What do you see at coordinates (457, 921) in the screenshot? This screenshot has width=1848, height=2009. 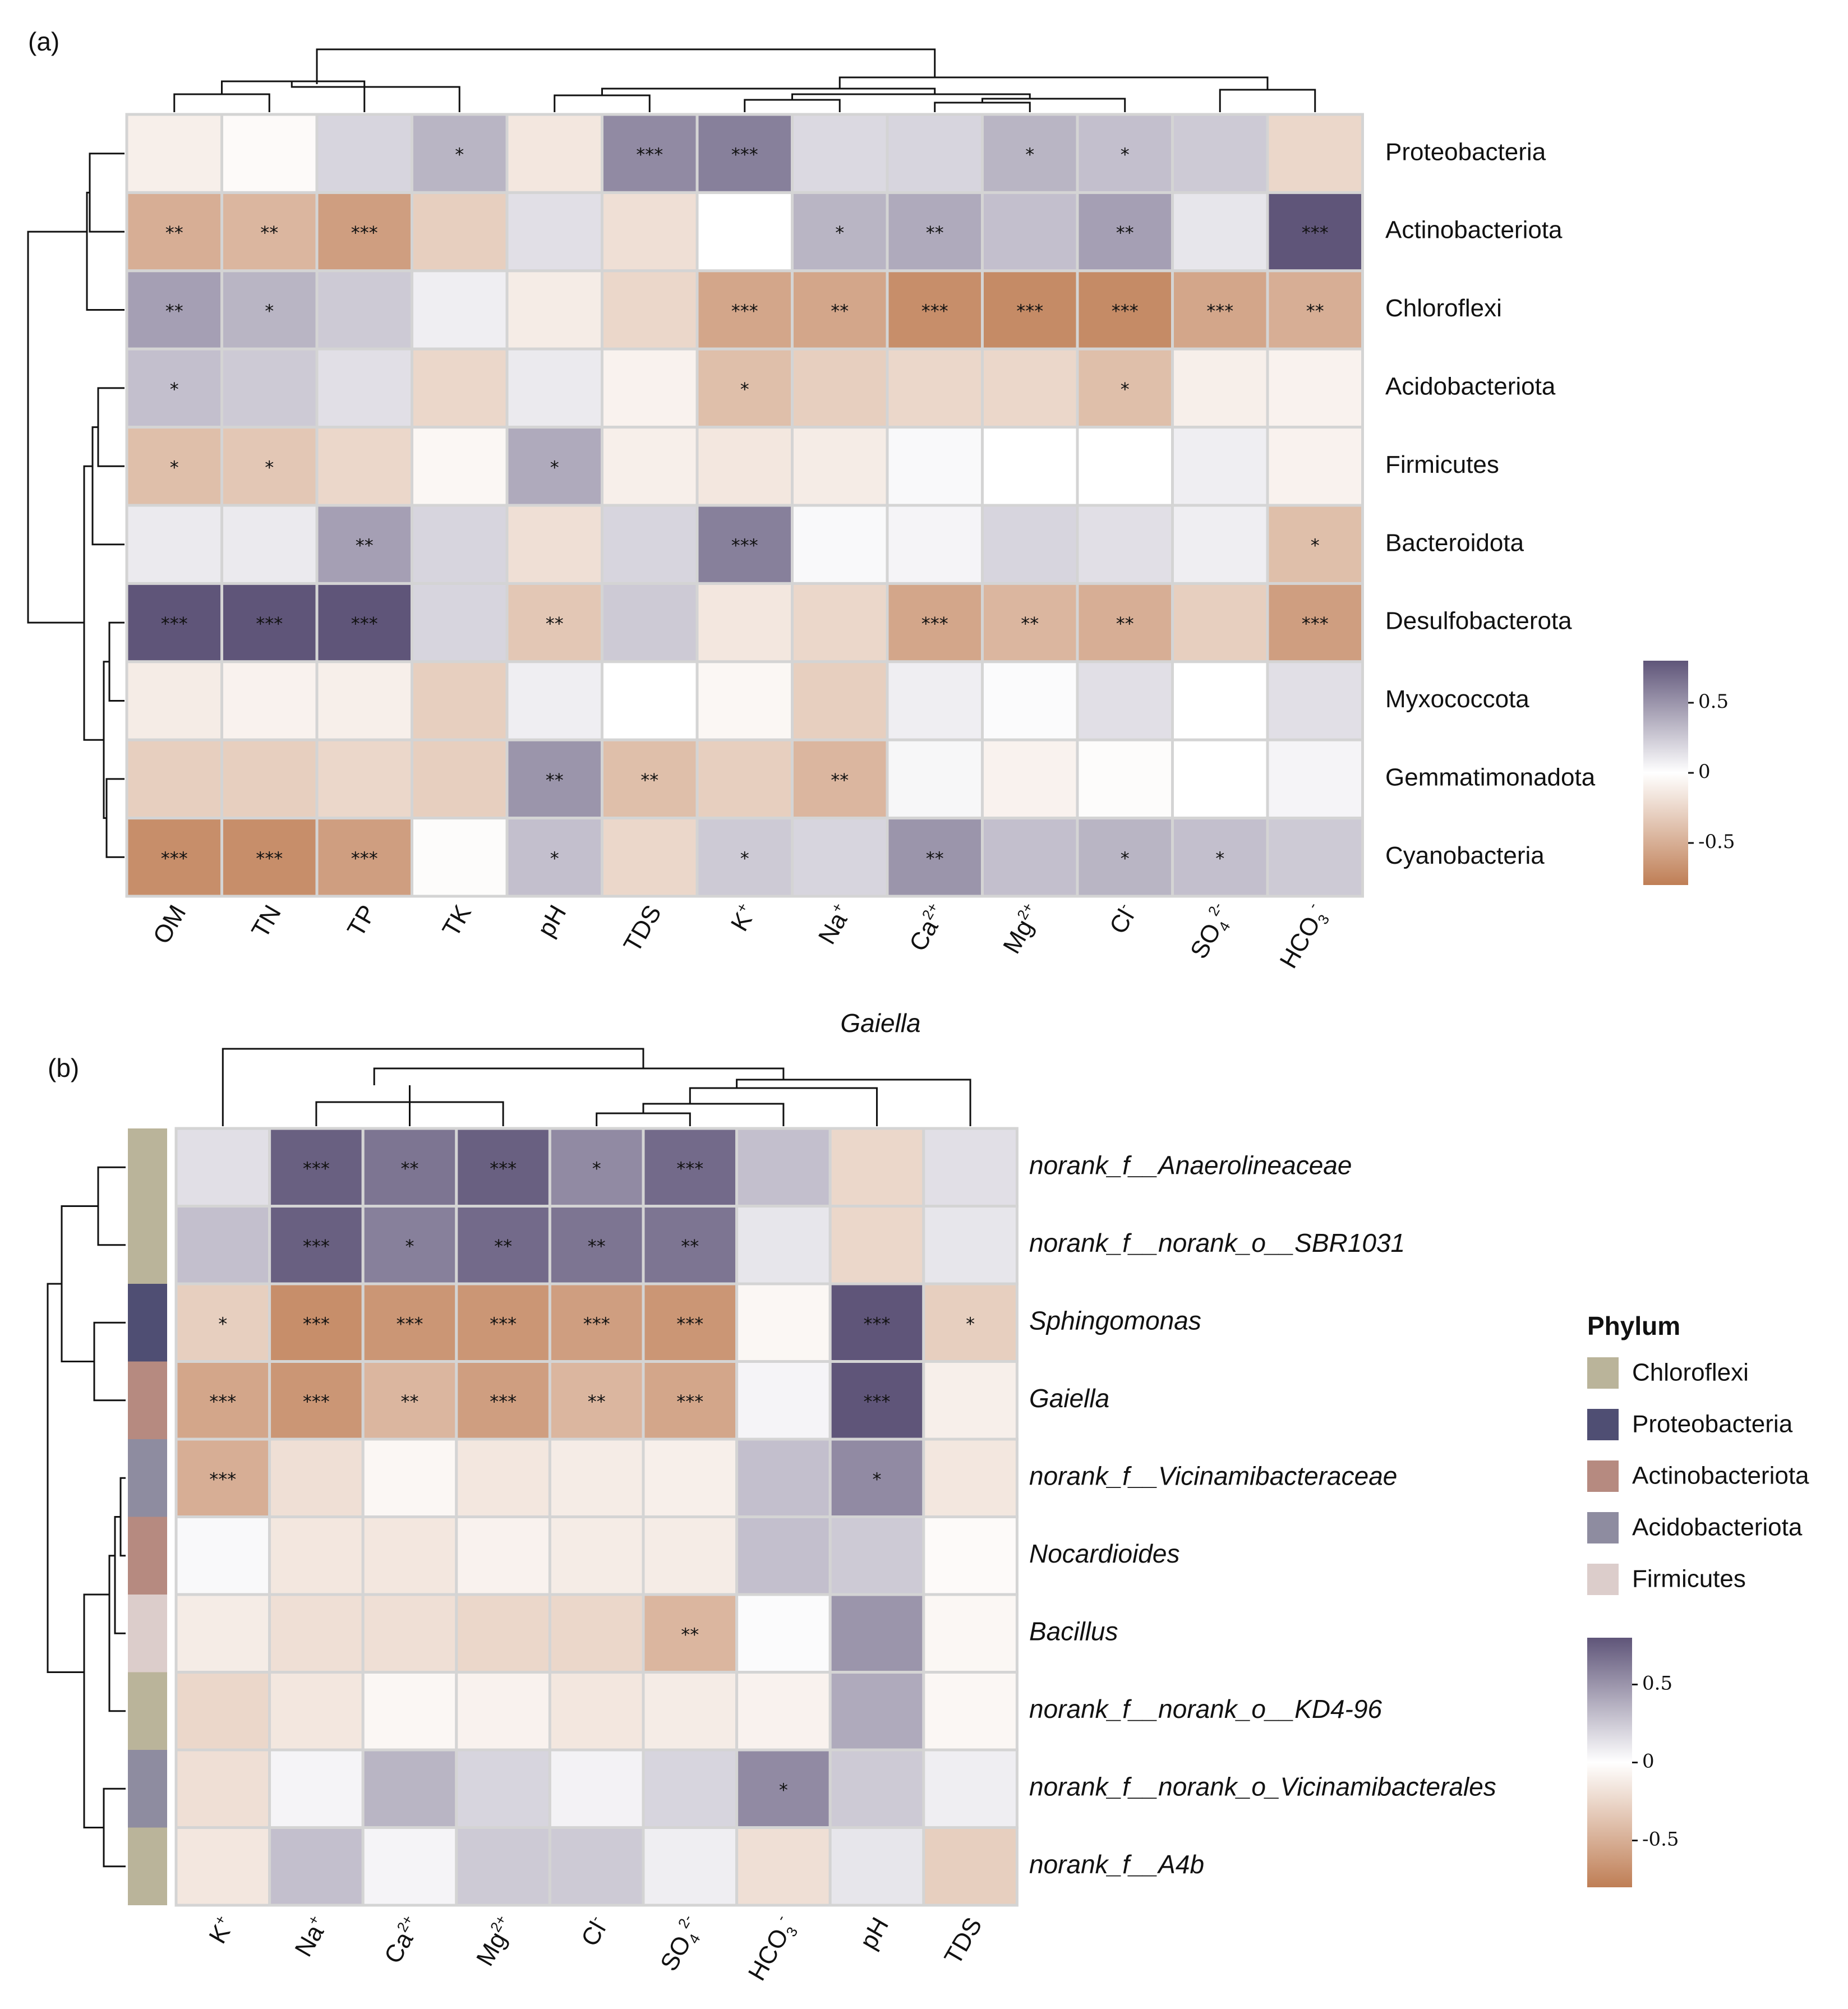 I see `a-col-label-3: TK` at bounding box center [457, 921].